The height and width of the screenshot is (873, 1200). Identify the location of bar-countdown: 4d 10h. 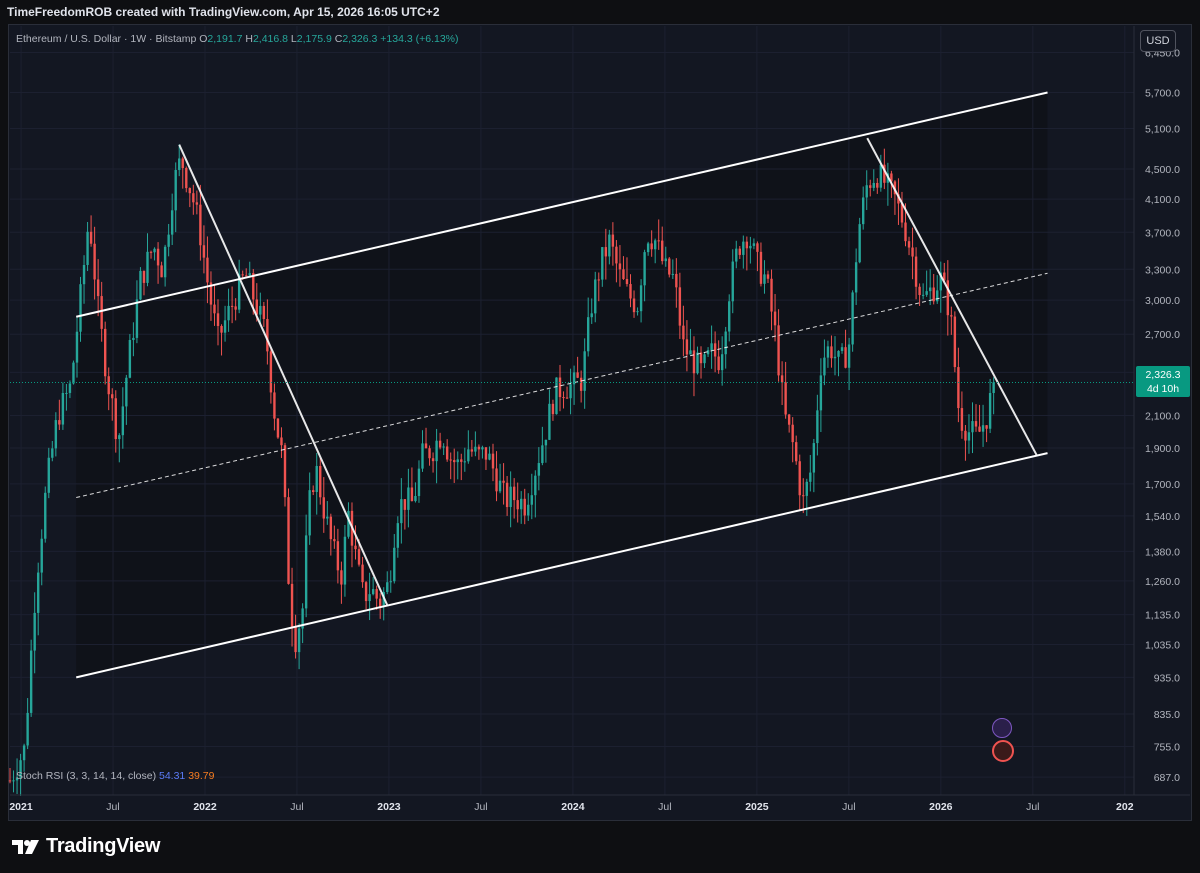
(1163, 389).